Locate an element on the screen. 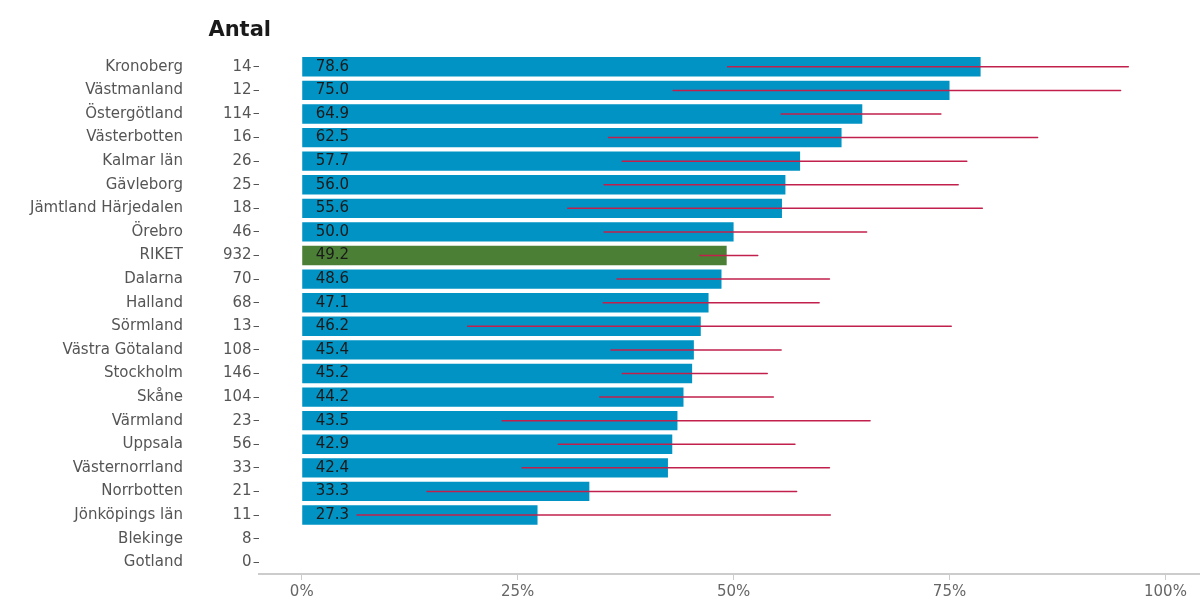  data-label: 55.6 is located at coordinates (332, 207).